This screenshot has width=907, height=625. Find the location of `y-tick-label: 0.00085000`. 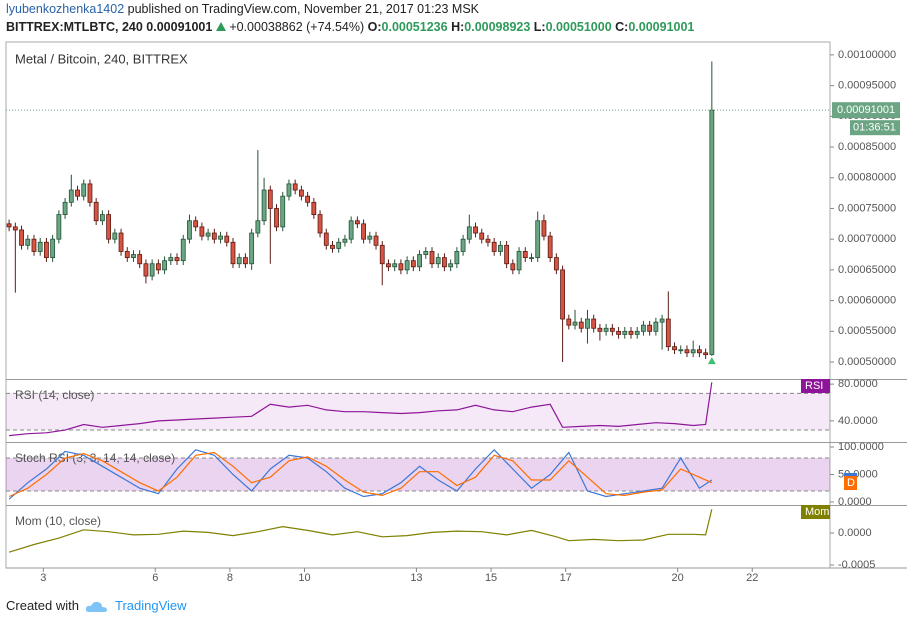

y-tick-label: 0.00085000 is located at coordinates (867, 147).